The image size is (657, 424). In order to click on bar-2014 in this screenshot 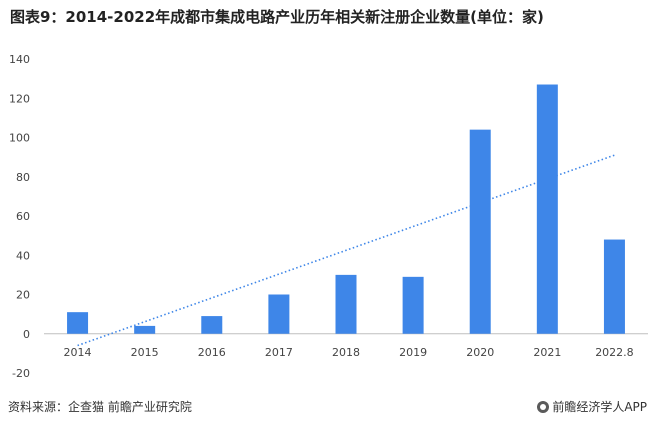, I will do `click(78, 323)`.